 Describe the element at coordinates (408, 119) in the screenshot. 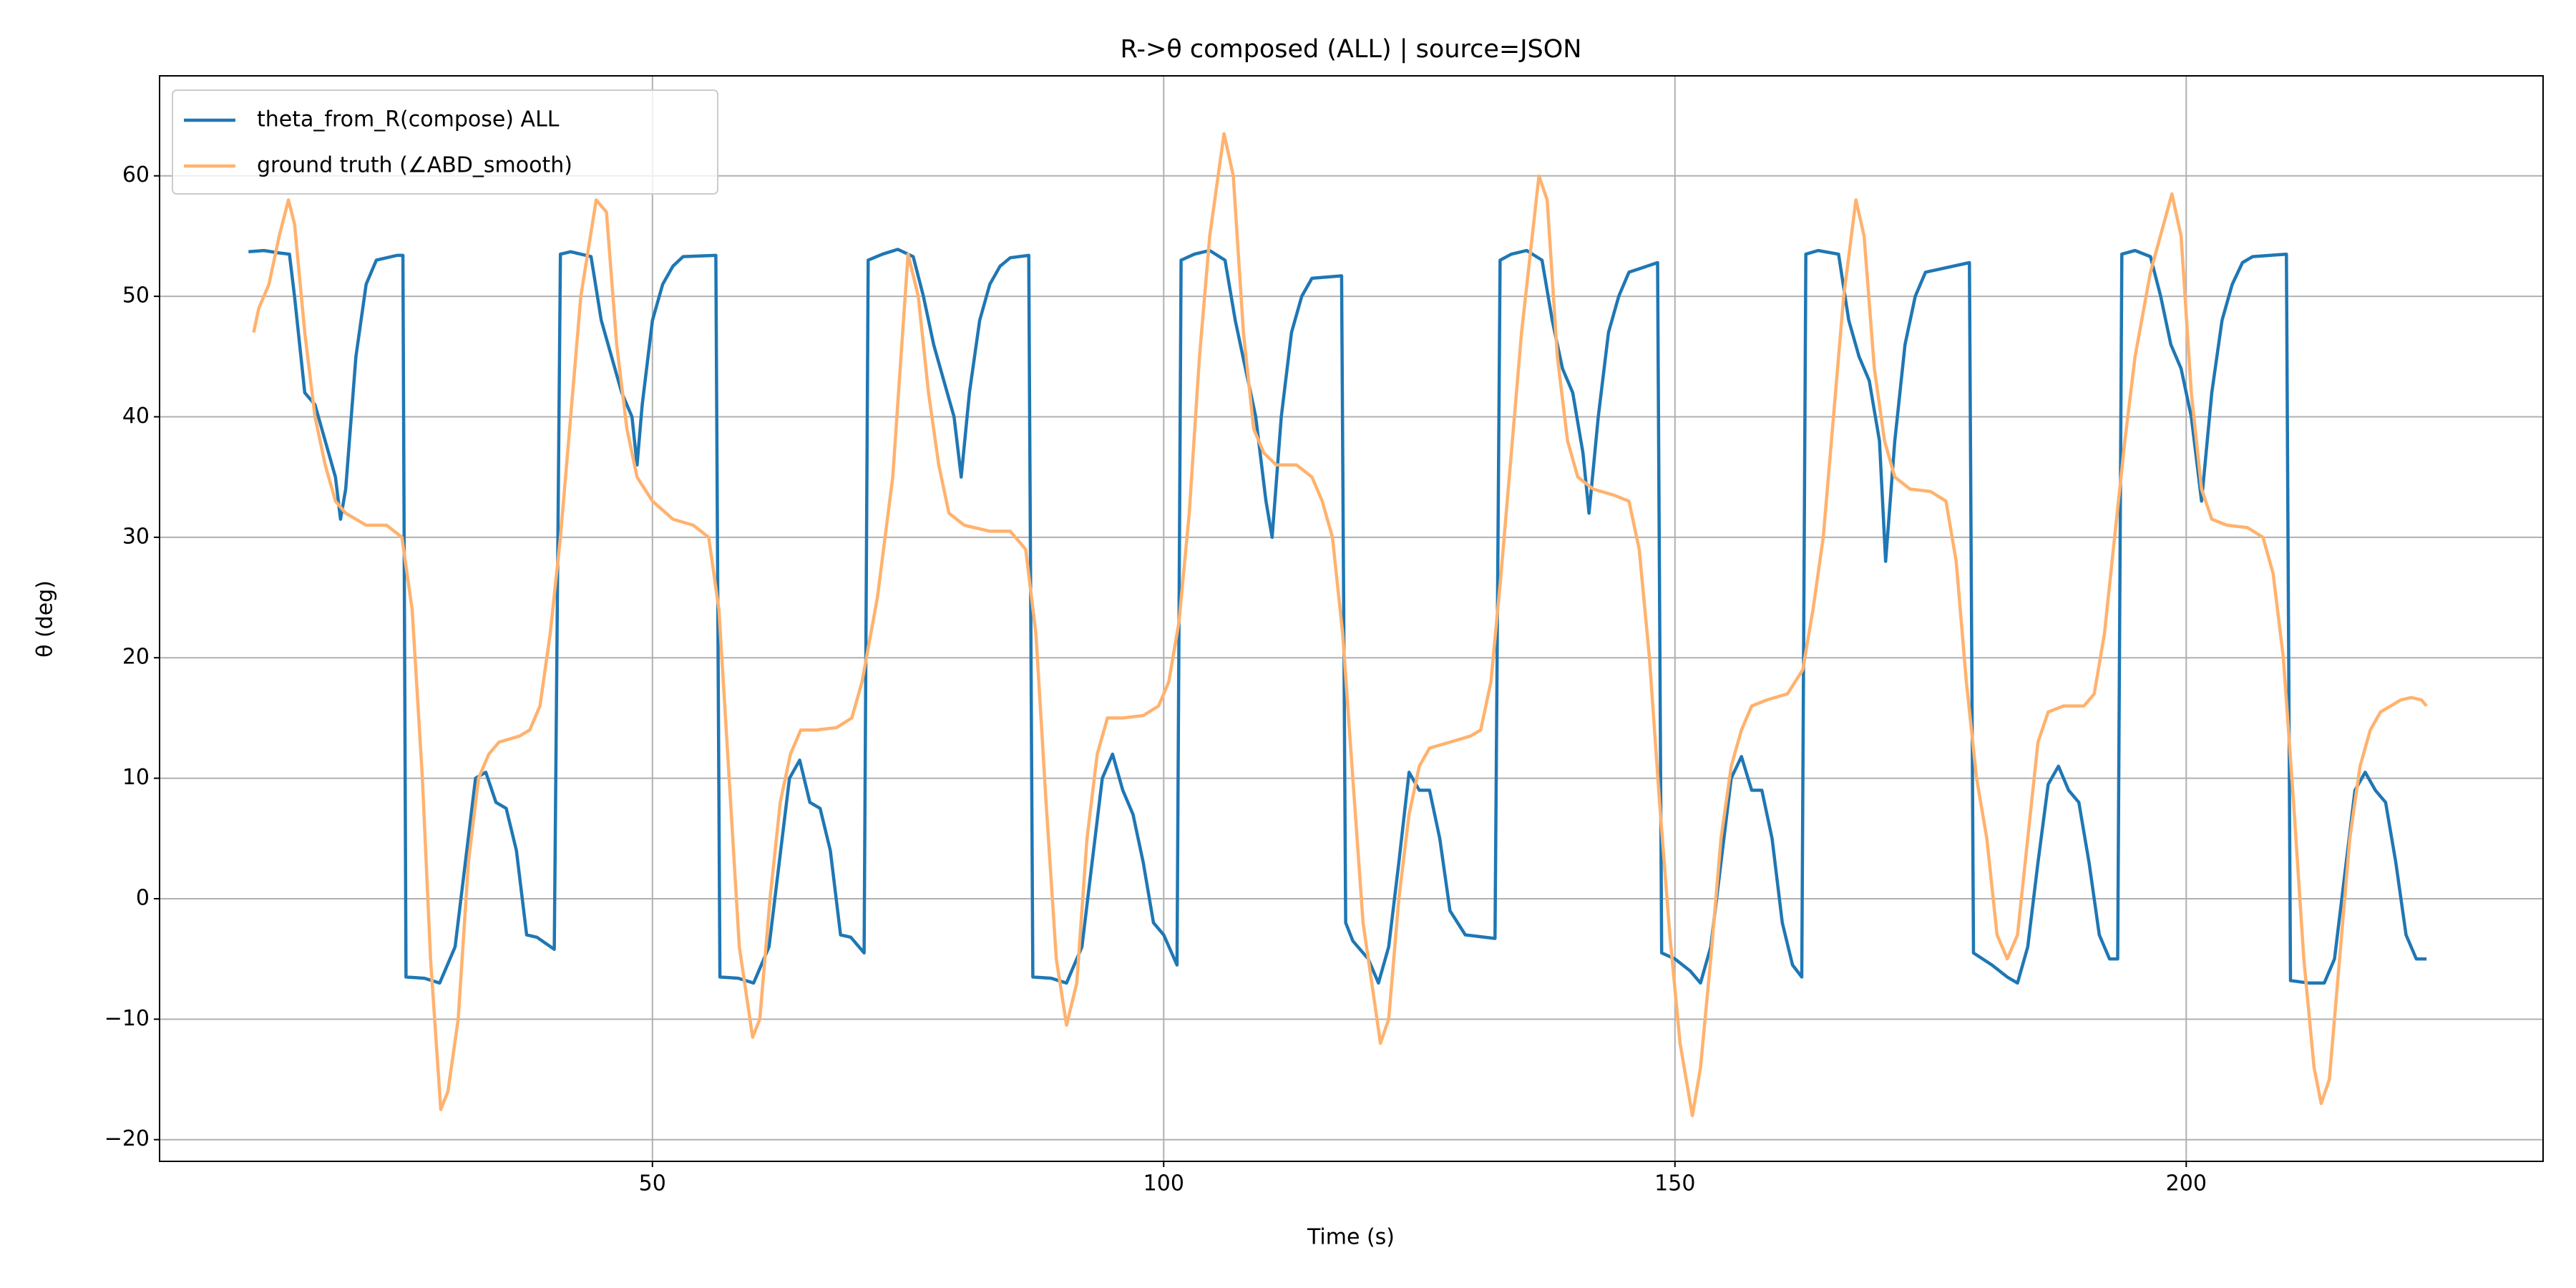

I see `legend-label: theta_from_R(compose) ALL` at that location.